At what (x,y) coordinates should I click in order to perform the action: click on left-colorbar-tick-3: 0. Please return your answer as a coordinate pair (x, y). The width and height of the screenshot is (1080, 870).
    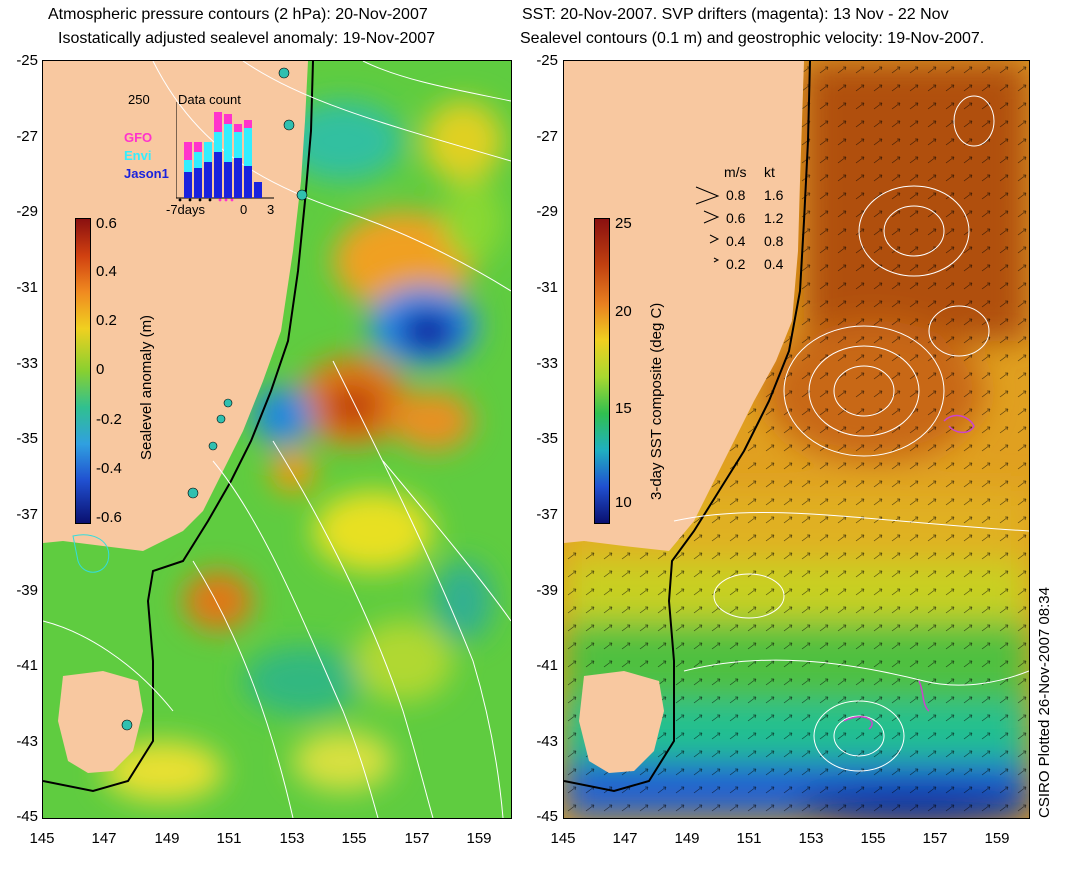
    Looking at the image, I should click on (100, 369).